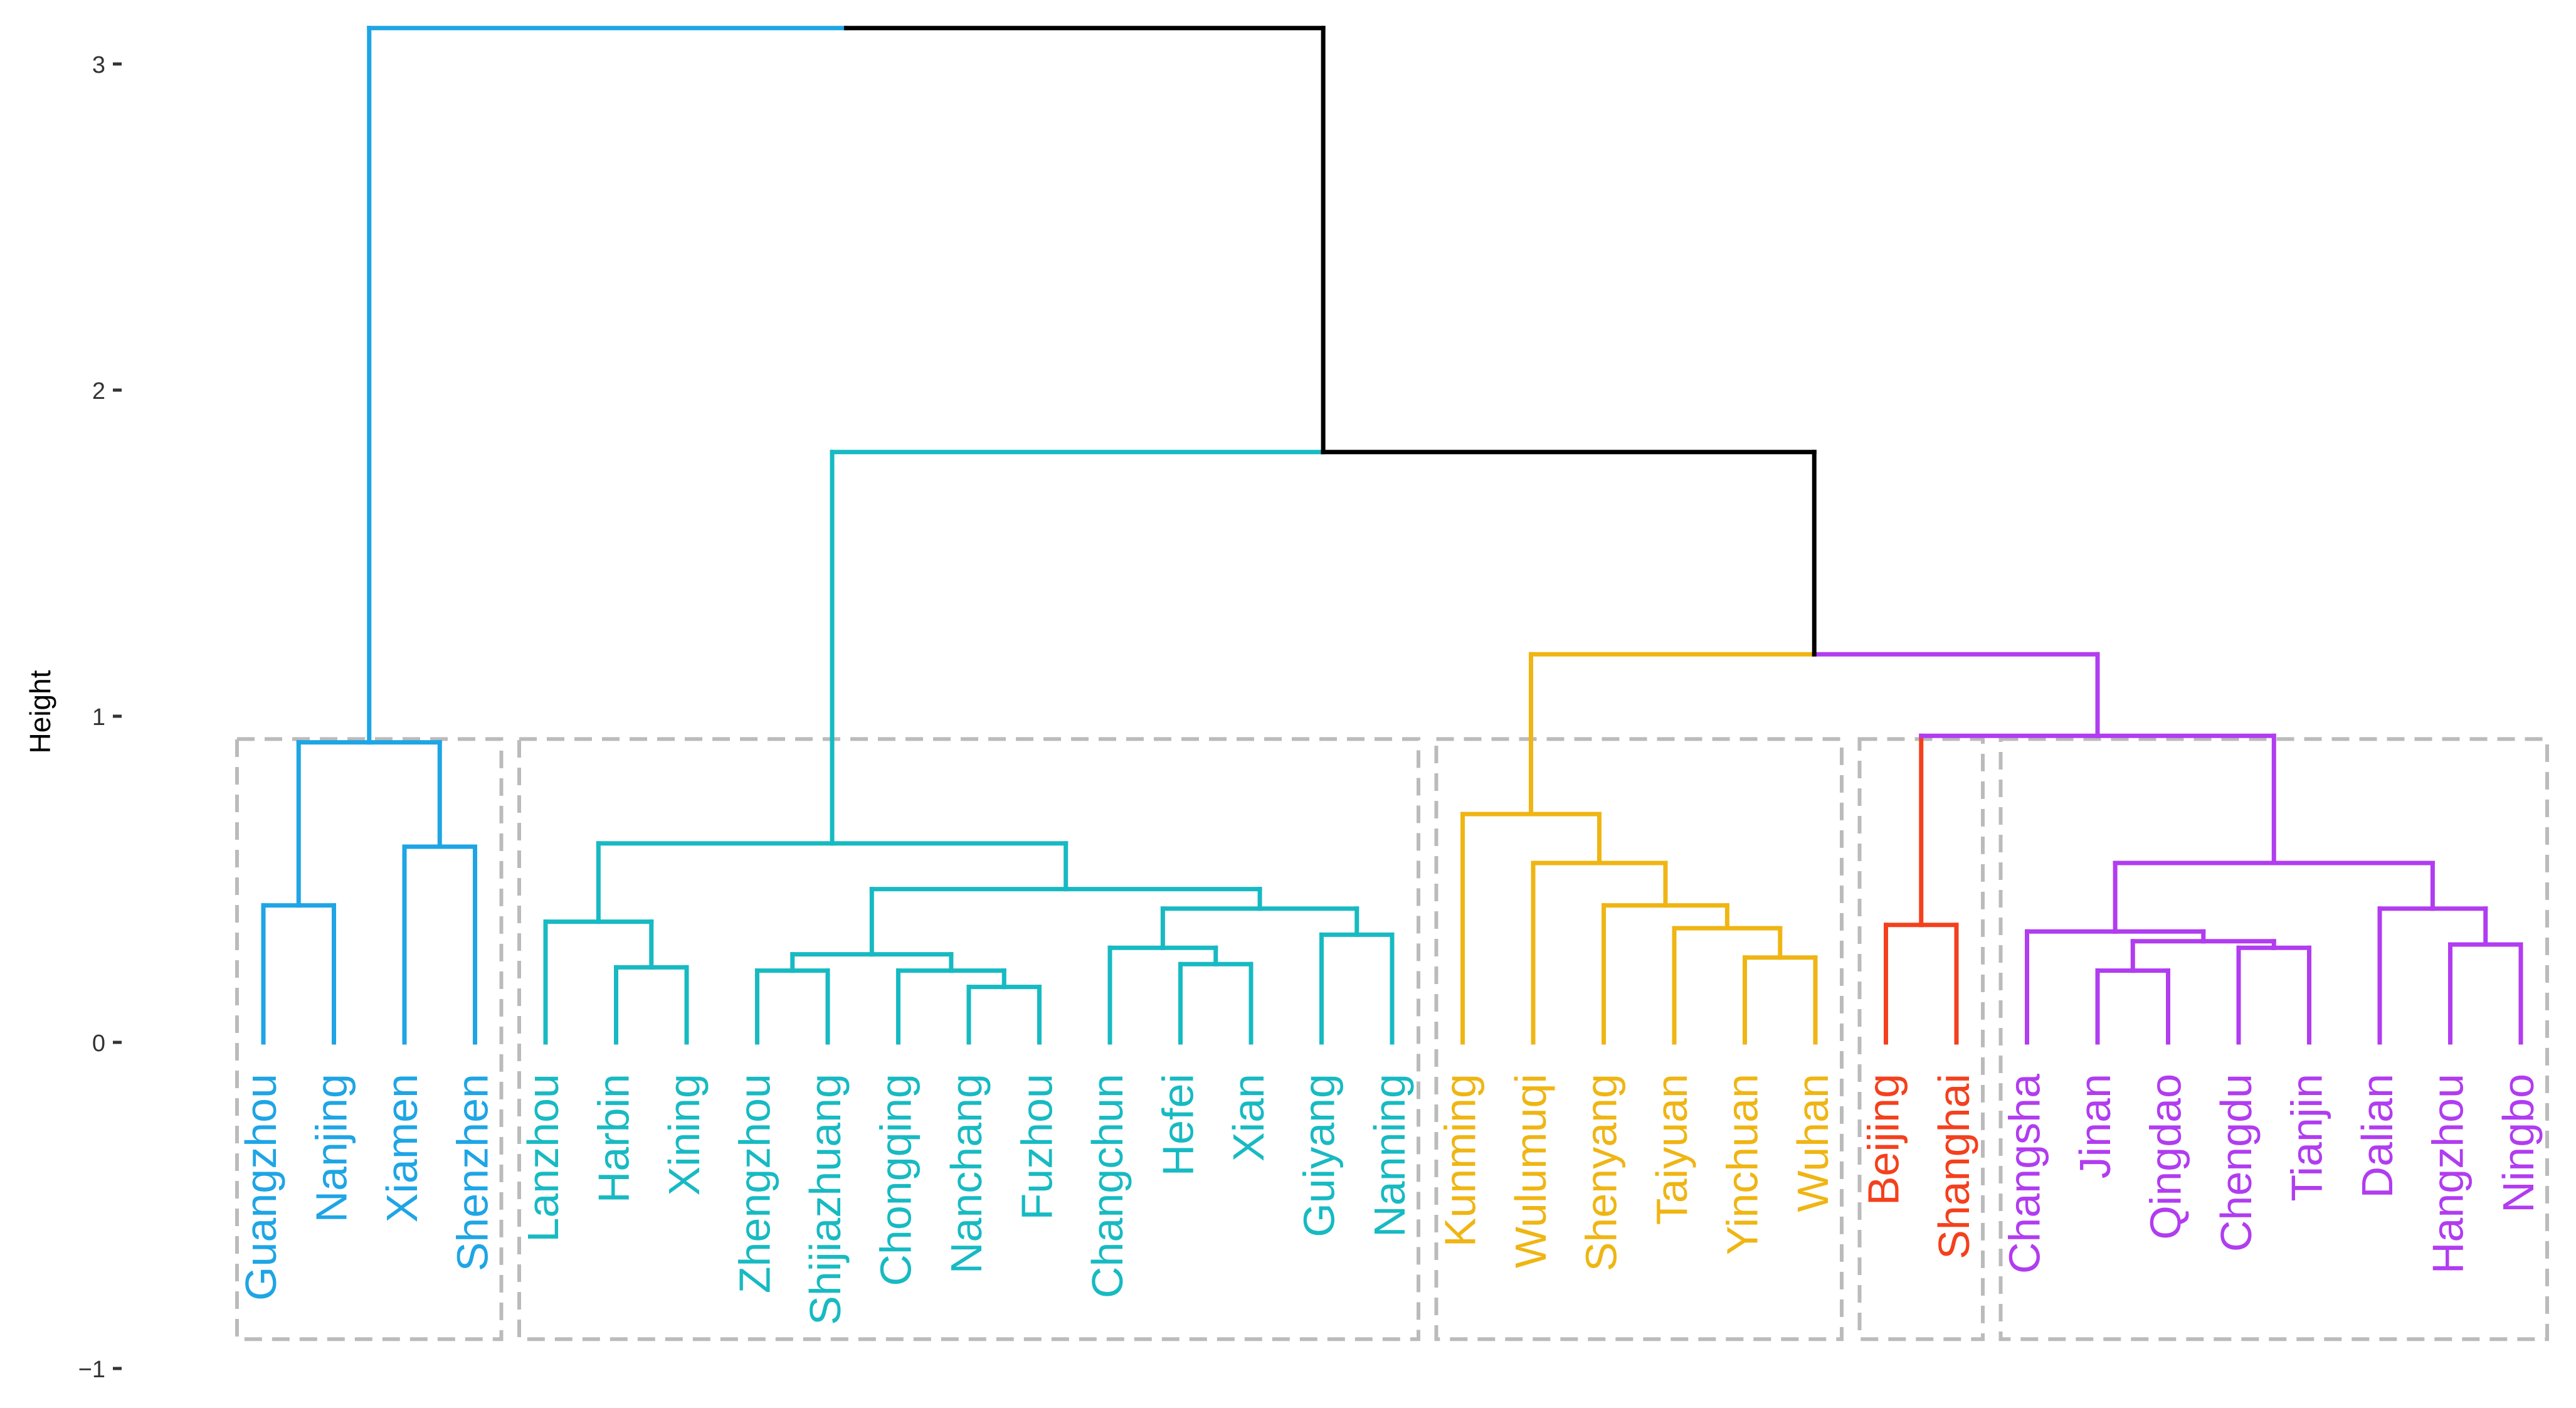  I want to click on leaf-label-taiyuan: Taiyuan, so click(1671, 1149).